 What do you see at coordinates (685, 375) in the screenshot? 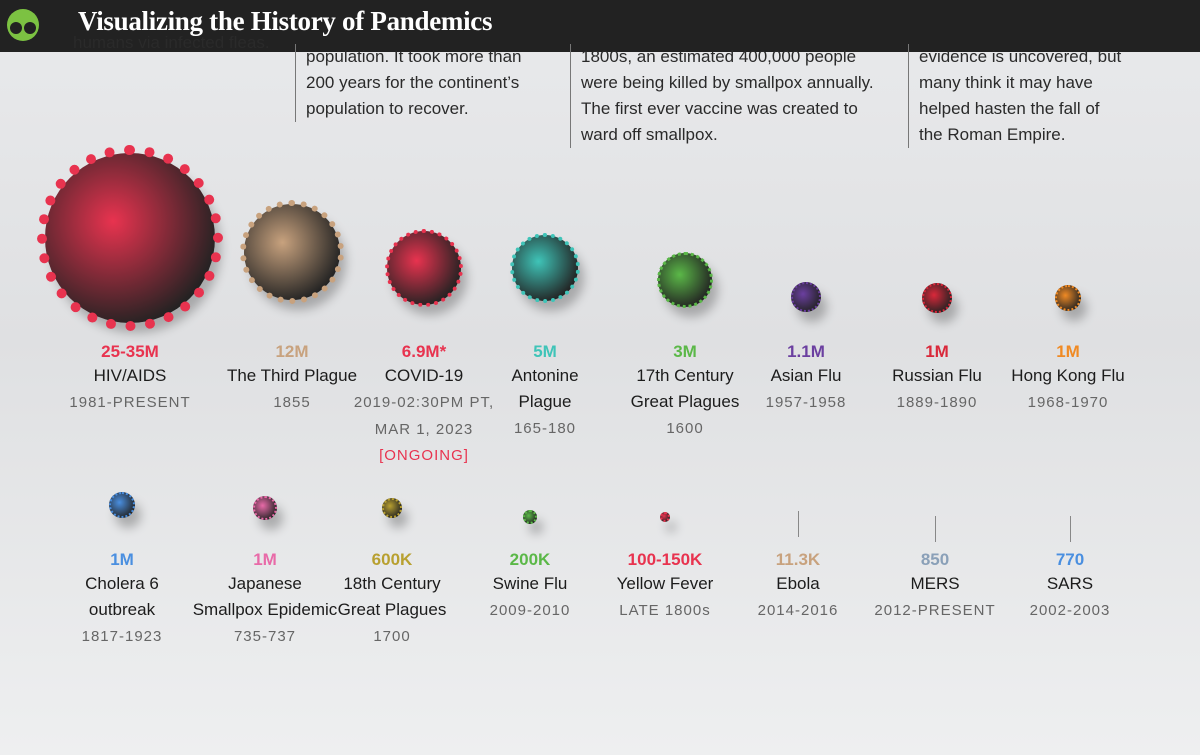
I see `pandemic-name: 17th Century` at bounding box center [685, 375].